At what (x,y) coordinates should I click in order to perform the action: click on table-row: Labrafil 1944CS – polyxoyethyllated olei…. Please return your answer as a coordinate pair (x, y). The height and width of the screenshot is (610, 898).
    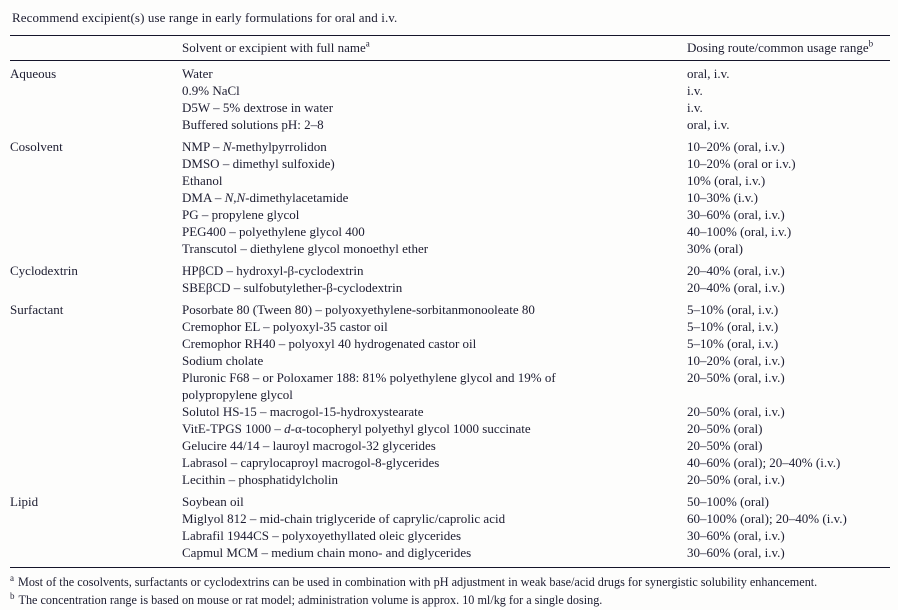
    Looking at the image, I should click on (536, 535).